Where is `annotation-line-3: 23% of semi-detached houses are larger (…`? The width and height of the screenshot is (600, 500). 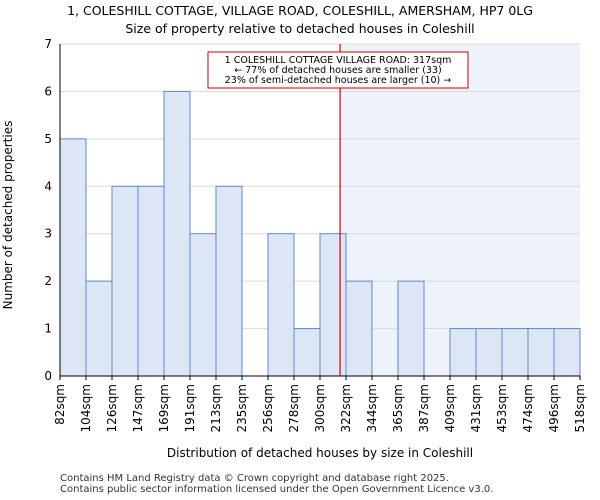 annotation-line-3: 23% of semi-detached houses are larger (… is located at coordinates (338, 80).